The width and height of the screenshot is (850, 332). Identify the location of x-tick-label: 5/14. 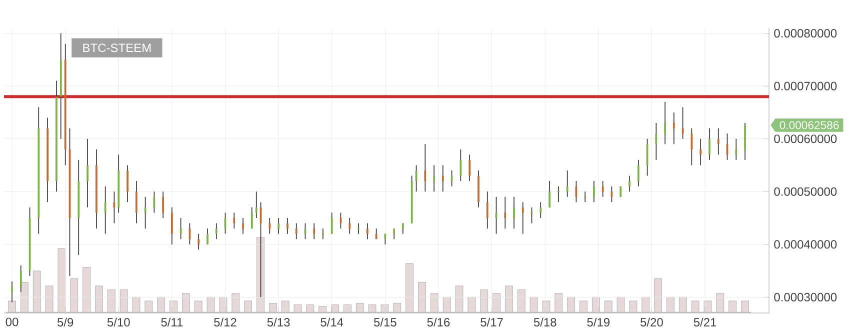
(332, 322).